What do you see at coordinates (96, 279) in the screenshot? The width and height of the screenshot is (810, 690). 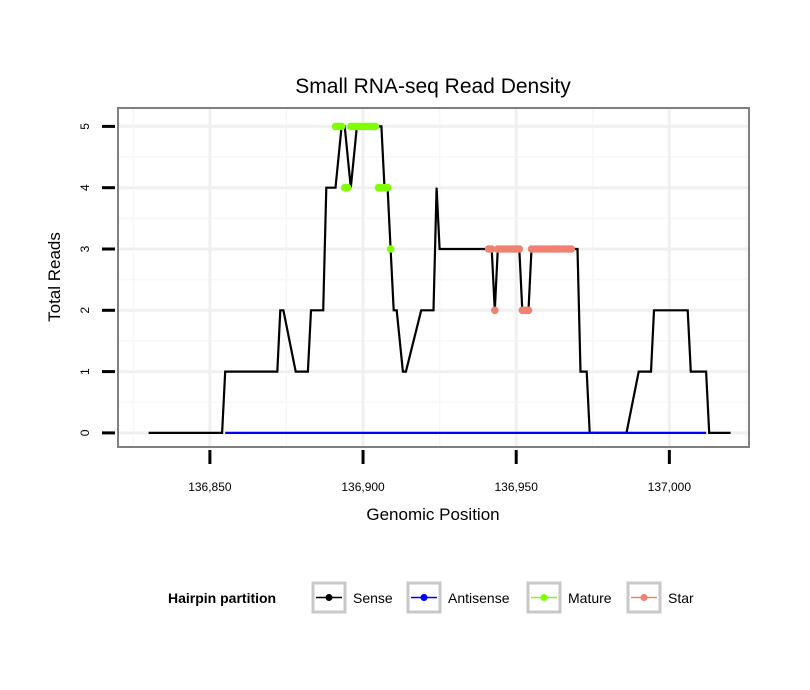 I see `y-axis: 0 1 2 3 4 5` at bounding box center [96, 279].